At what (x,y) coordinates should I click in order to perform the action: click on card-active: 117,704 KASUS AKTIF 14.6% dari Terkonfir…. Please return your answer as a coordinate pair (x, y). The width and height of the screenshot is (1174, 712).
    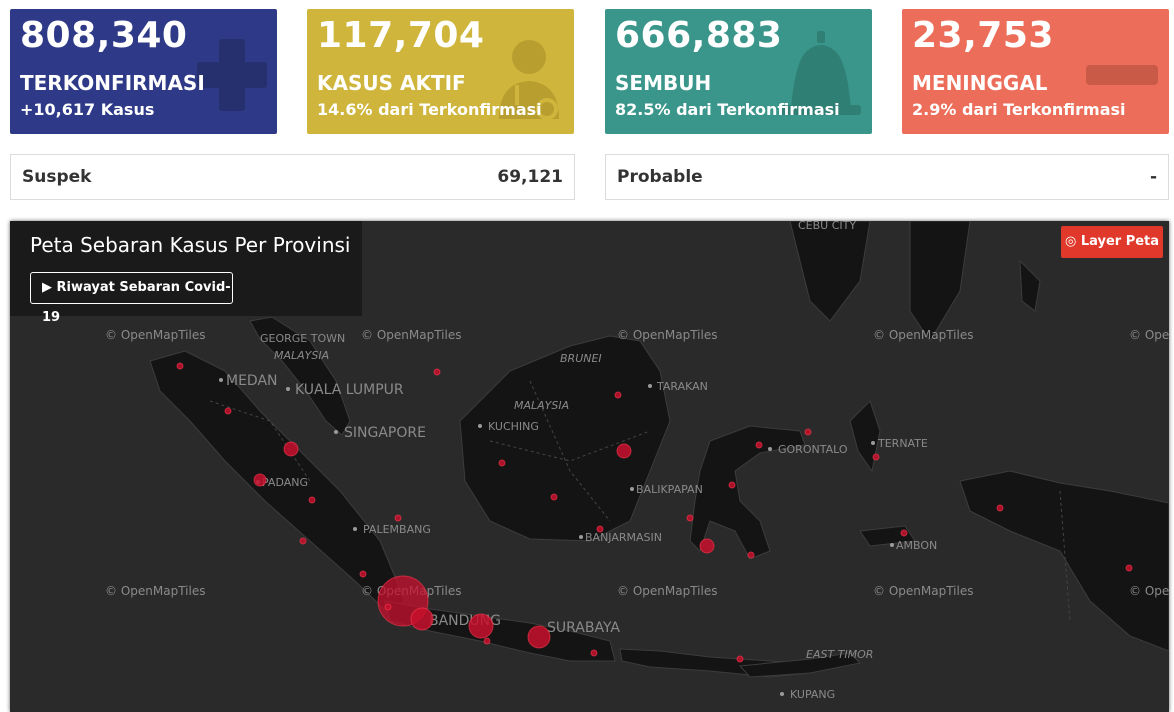
    Looking at the image, I should click on (440, 71).